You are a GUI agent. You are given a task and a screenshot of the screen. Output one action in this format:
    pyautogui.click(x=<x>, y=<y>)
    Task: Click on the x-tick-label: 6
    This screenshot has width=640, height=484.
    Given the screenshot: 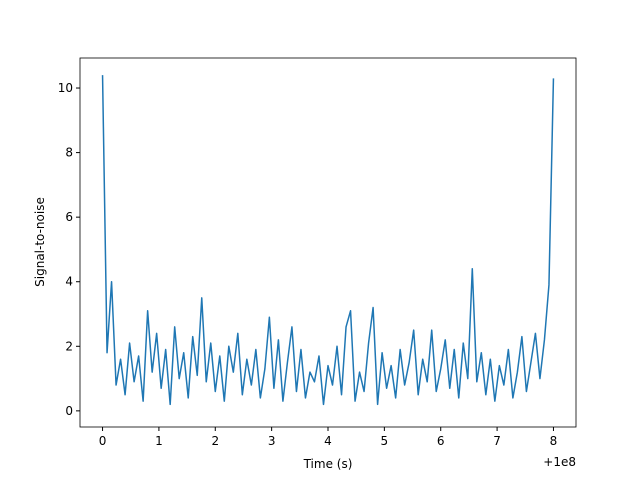 What is the action you would take?
    pyautogui.click(x=441, y=441)
    